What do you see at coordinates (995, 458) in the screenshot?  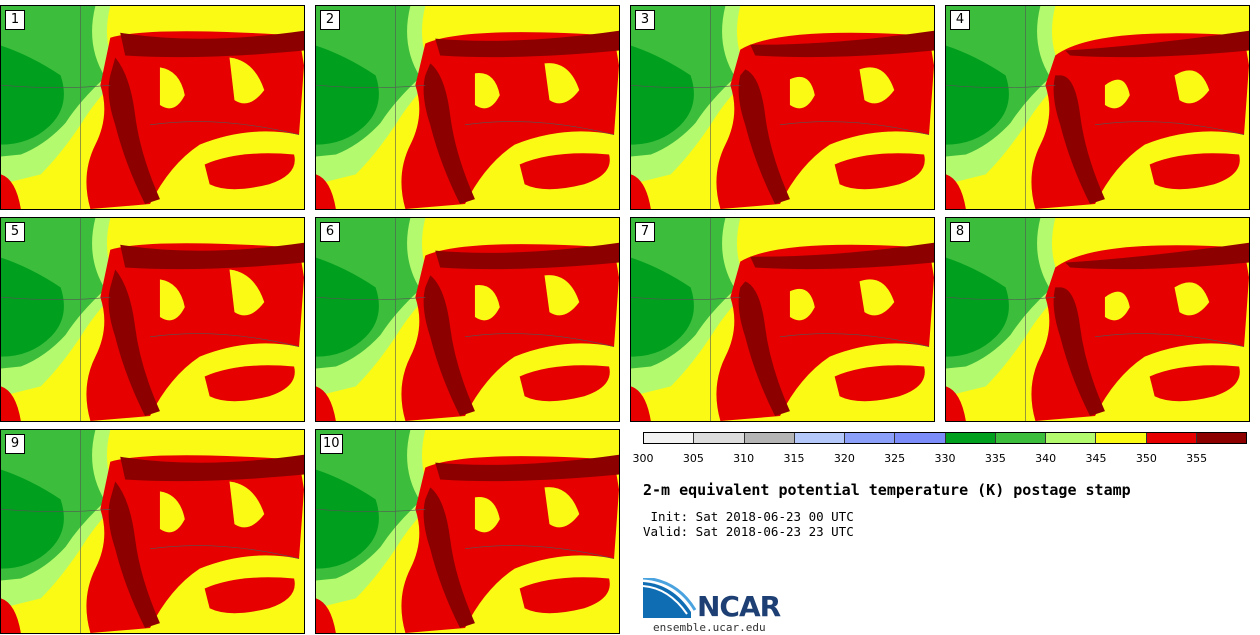 I see `colorbar-tick-label: 335` at bounding box center [995, 458].